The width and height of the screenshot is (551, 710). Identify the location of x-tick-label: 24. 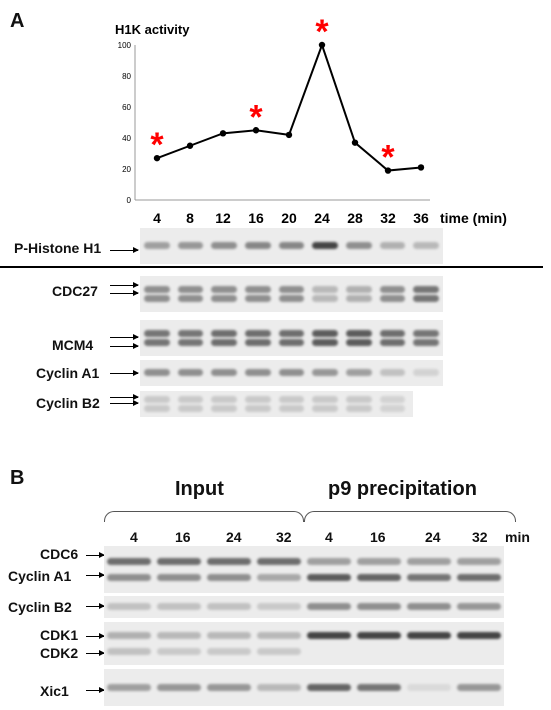
(322, 218).